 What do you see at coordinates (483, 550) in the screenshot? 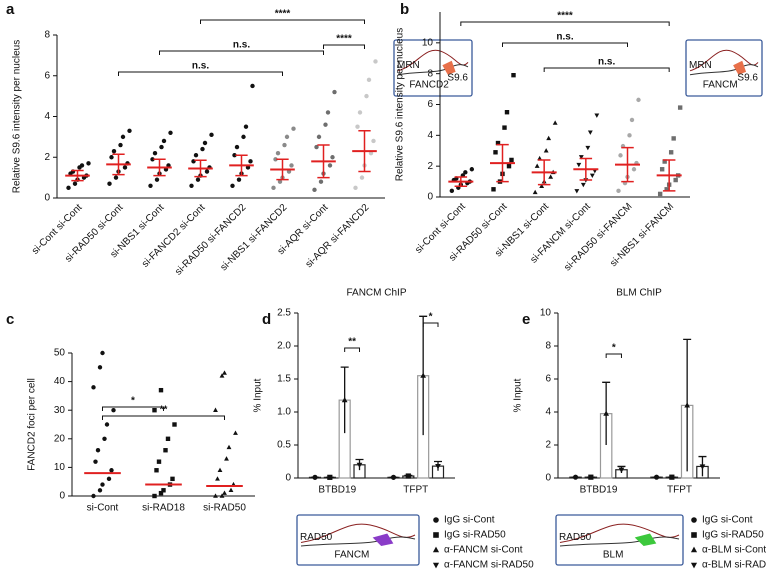
I see `legend-label: α-FANCM si-Cont` at bounding box center [483, 550].